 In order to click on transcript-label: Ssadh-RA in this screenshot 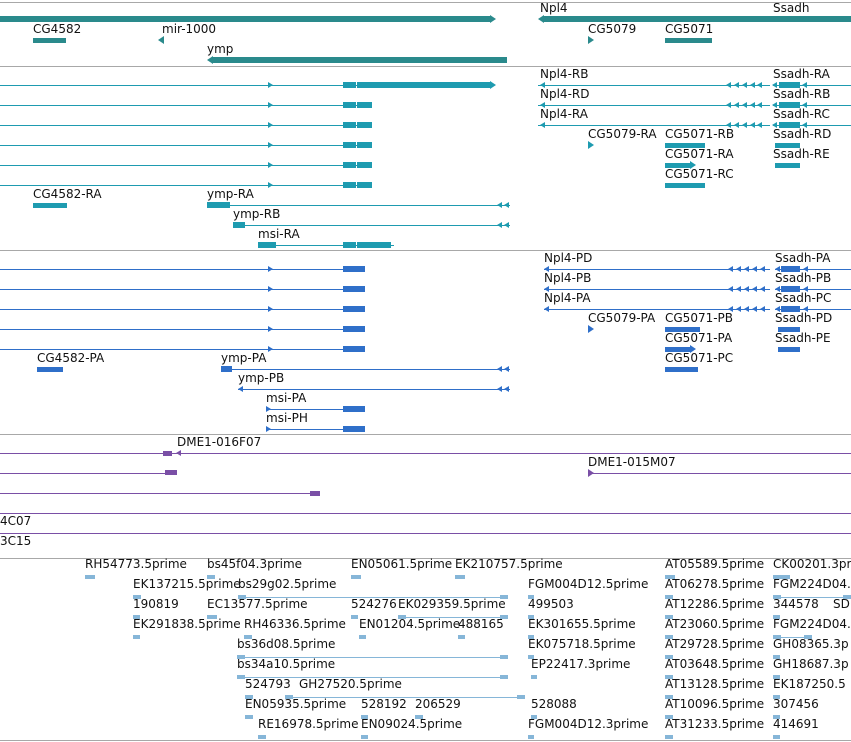, I will do `click(801, 74)`.